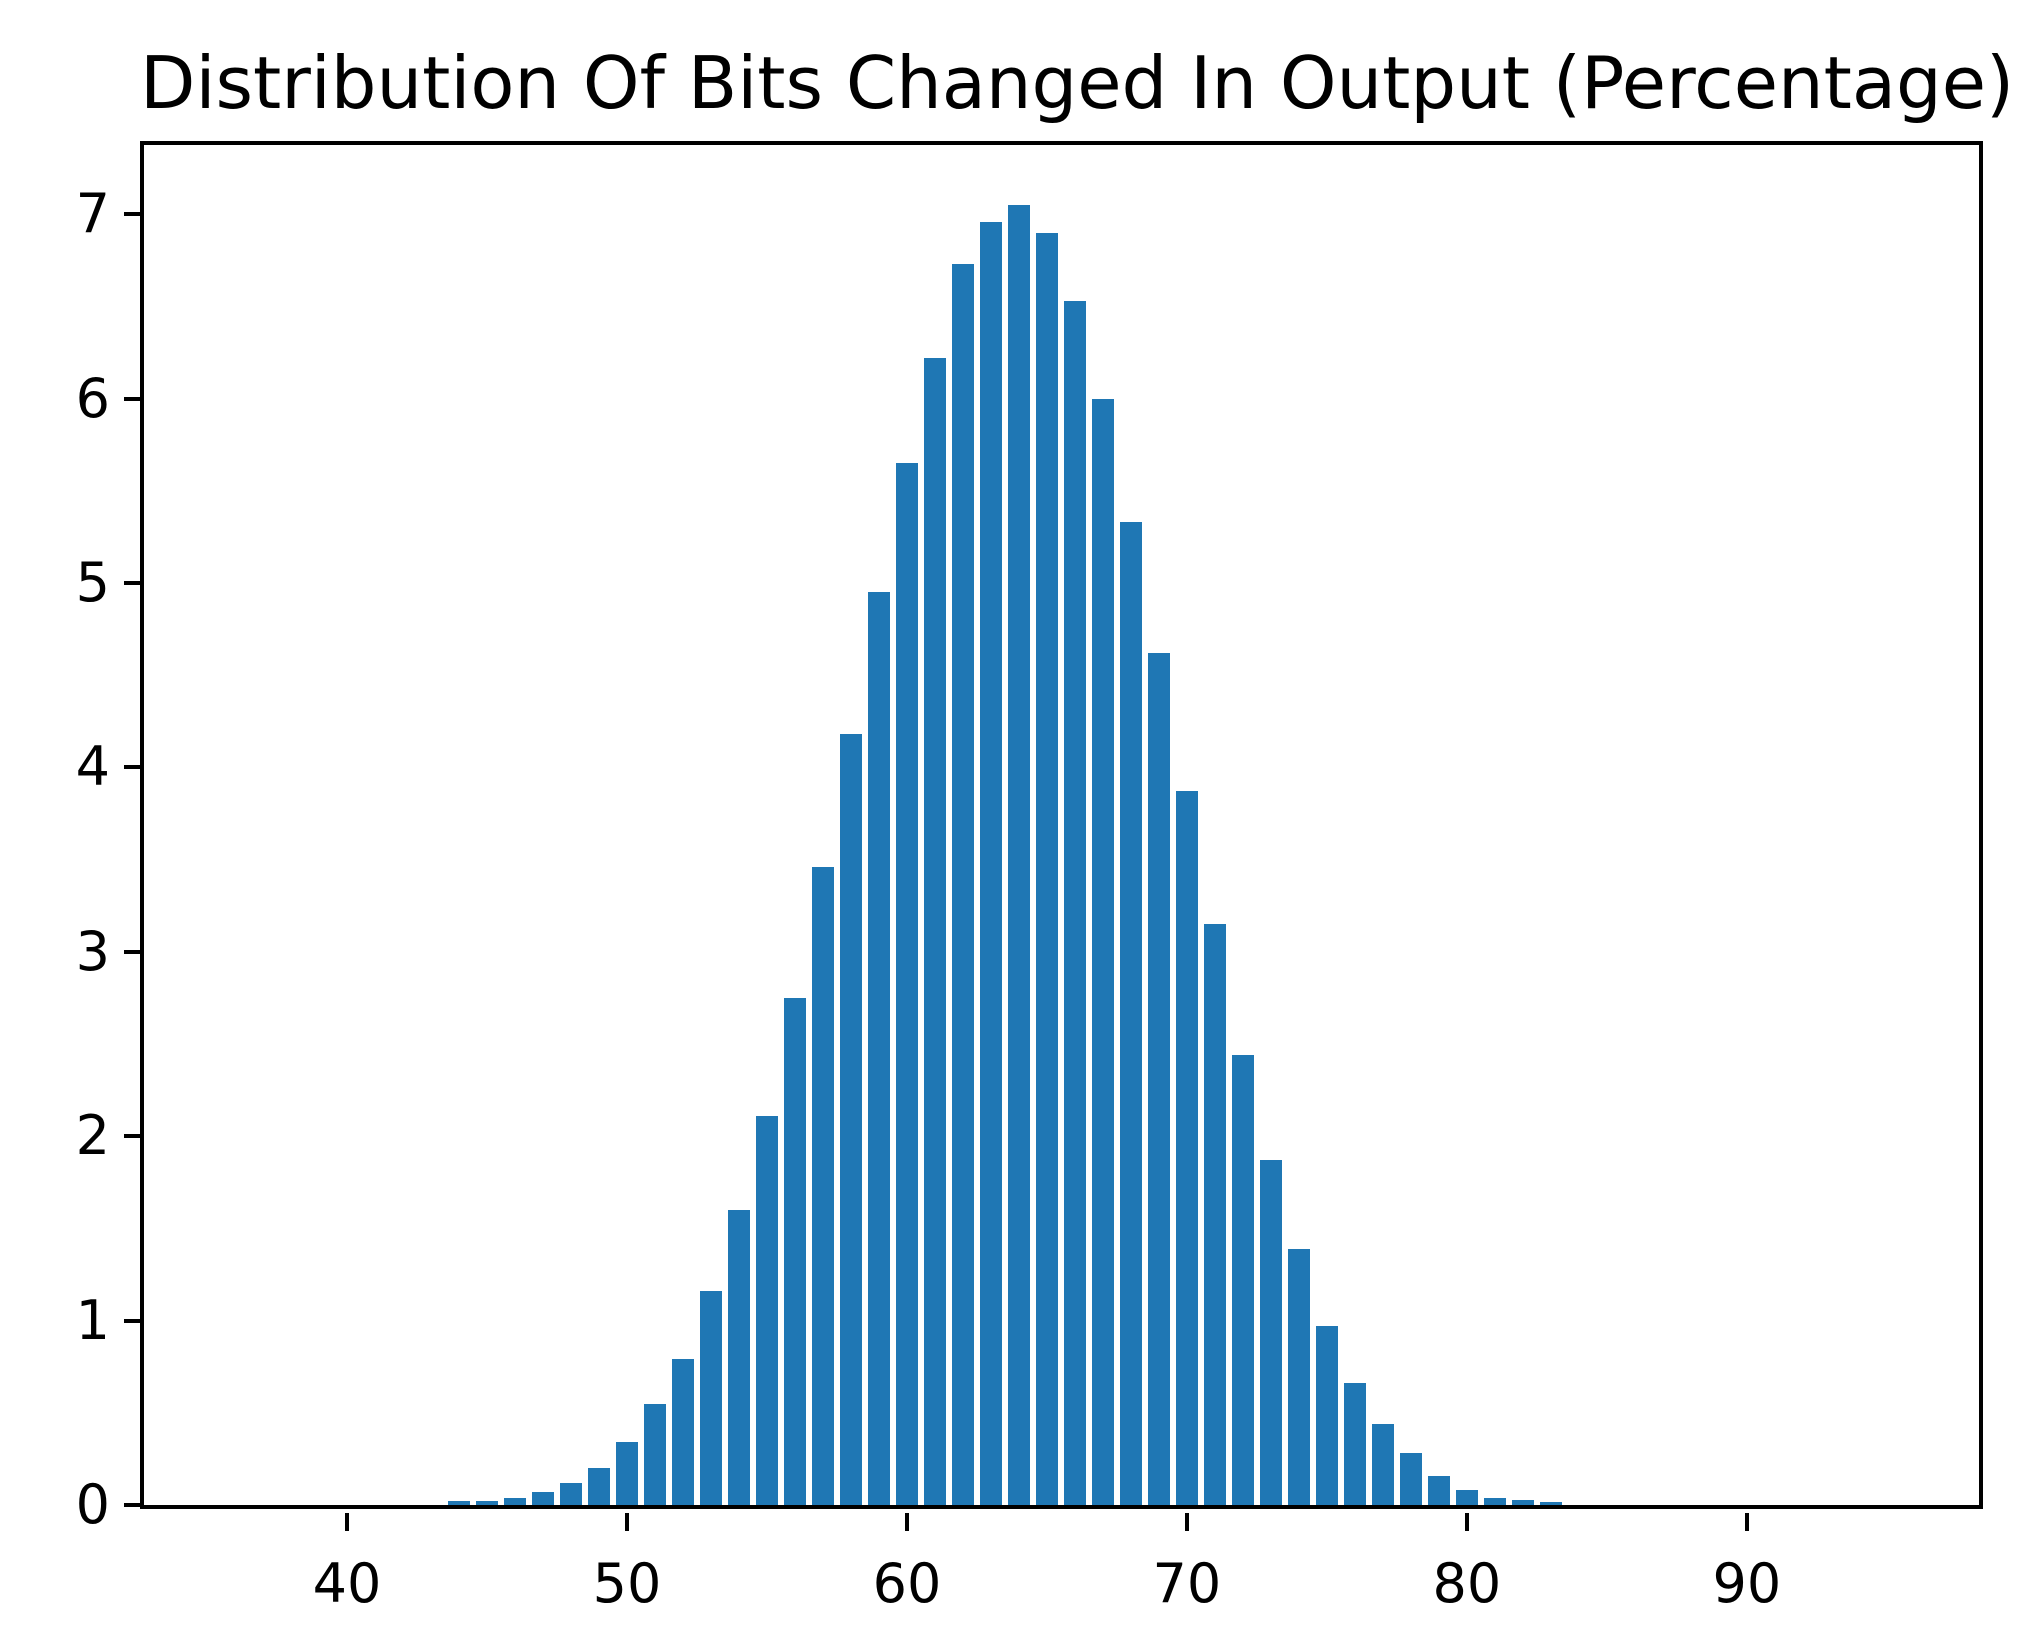  I want to click on x-tick-label: 40, so click(347, 1583).